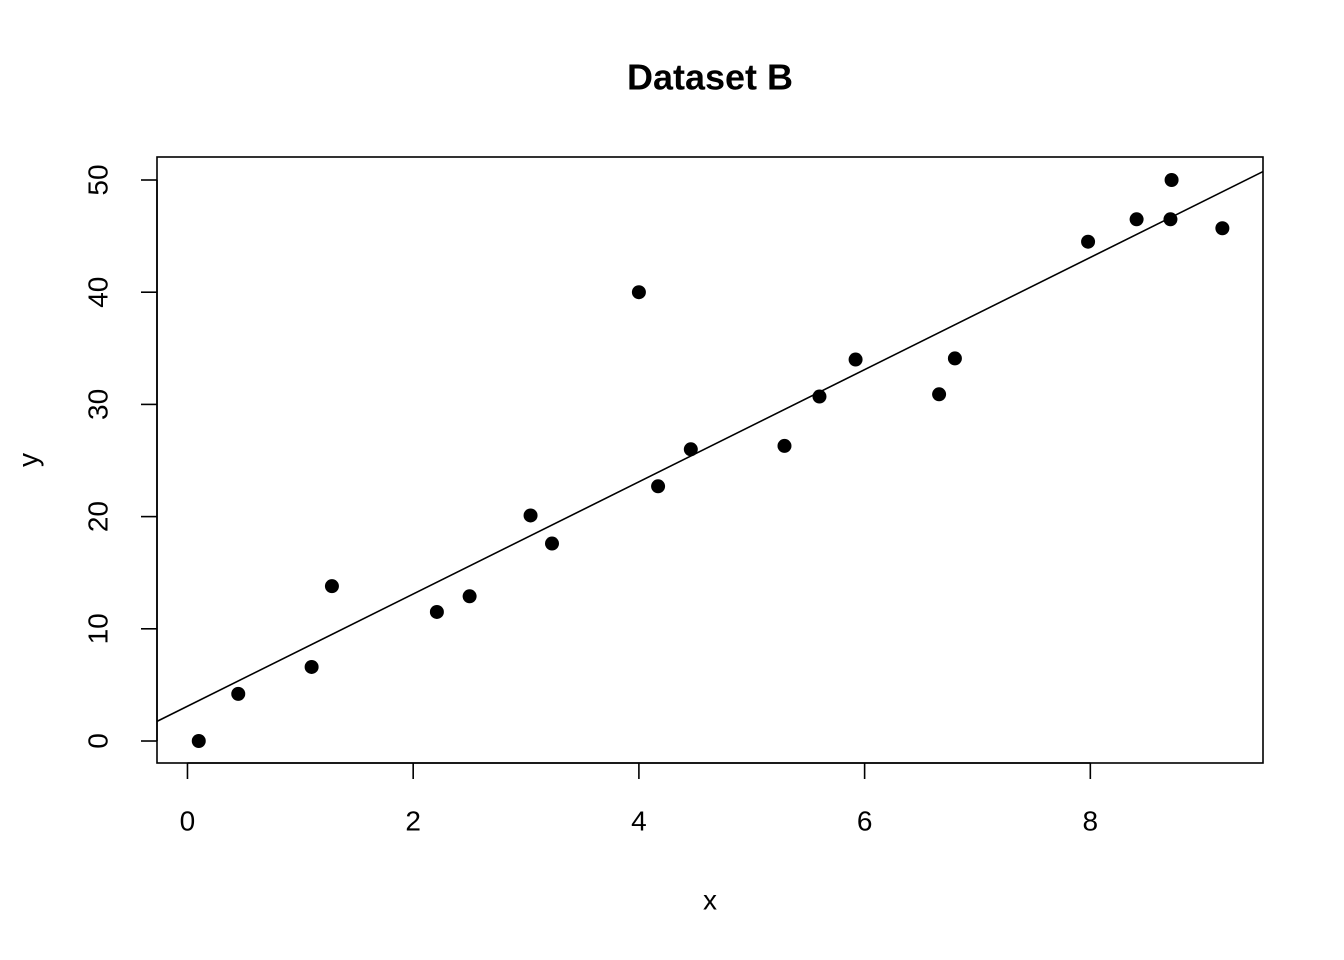 The image size is (1344, 960). I want to click on y-tick-label: 20, so click(97, 516).